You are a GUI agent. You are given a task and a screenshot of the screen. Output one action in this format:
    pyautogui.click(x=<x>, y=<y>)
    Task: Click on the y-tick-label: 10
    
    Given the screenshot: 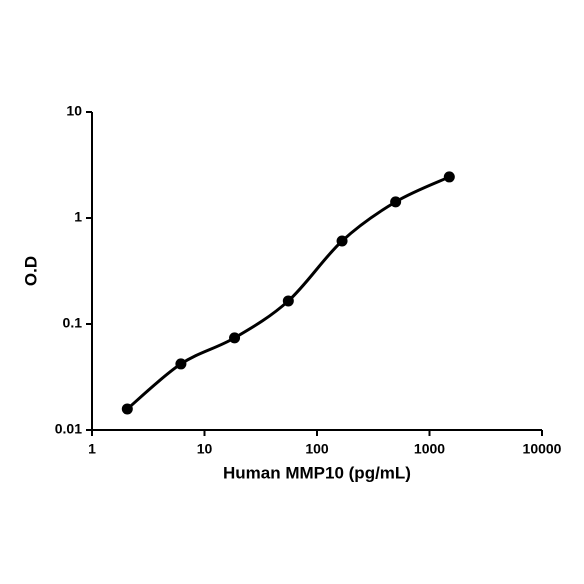 What is the action you would take?
    pyautogui.click(x=74, y=111)
    